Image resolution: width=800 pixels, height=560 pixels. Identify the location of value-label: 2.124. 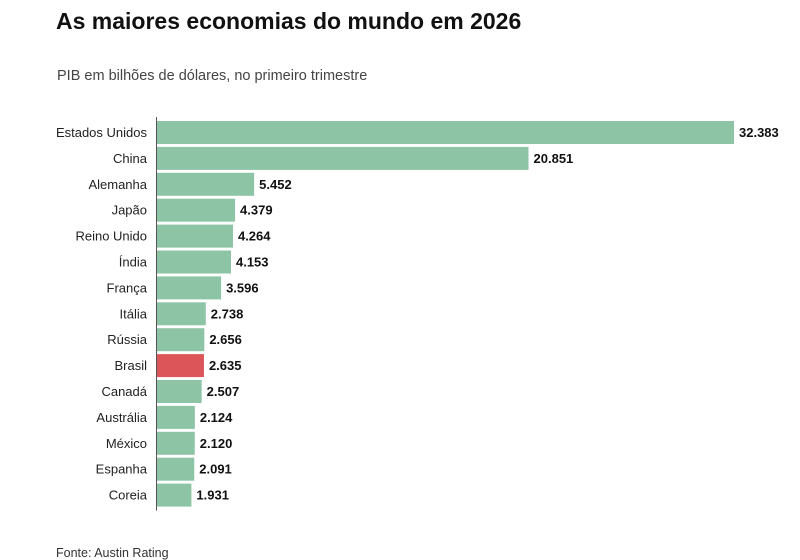
(216, 417).